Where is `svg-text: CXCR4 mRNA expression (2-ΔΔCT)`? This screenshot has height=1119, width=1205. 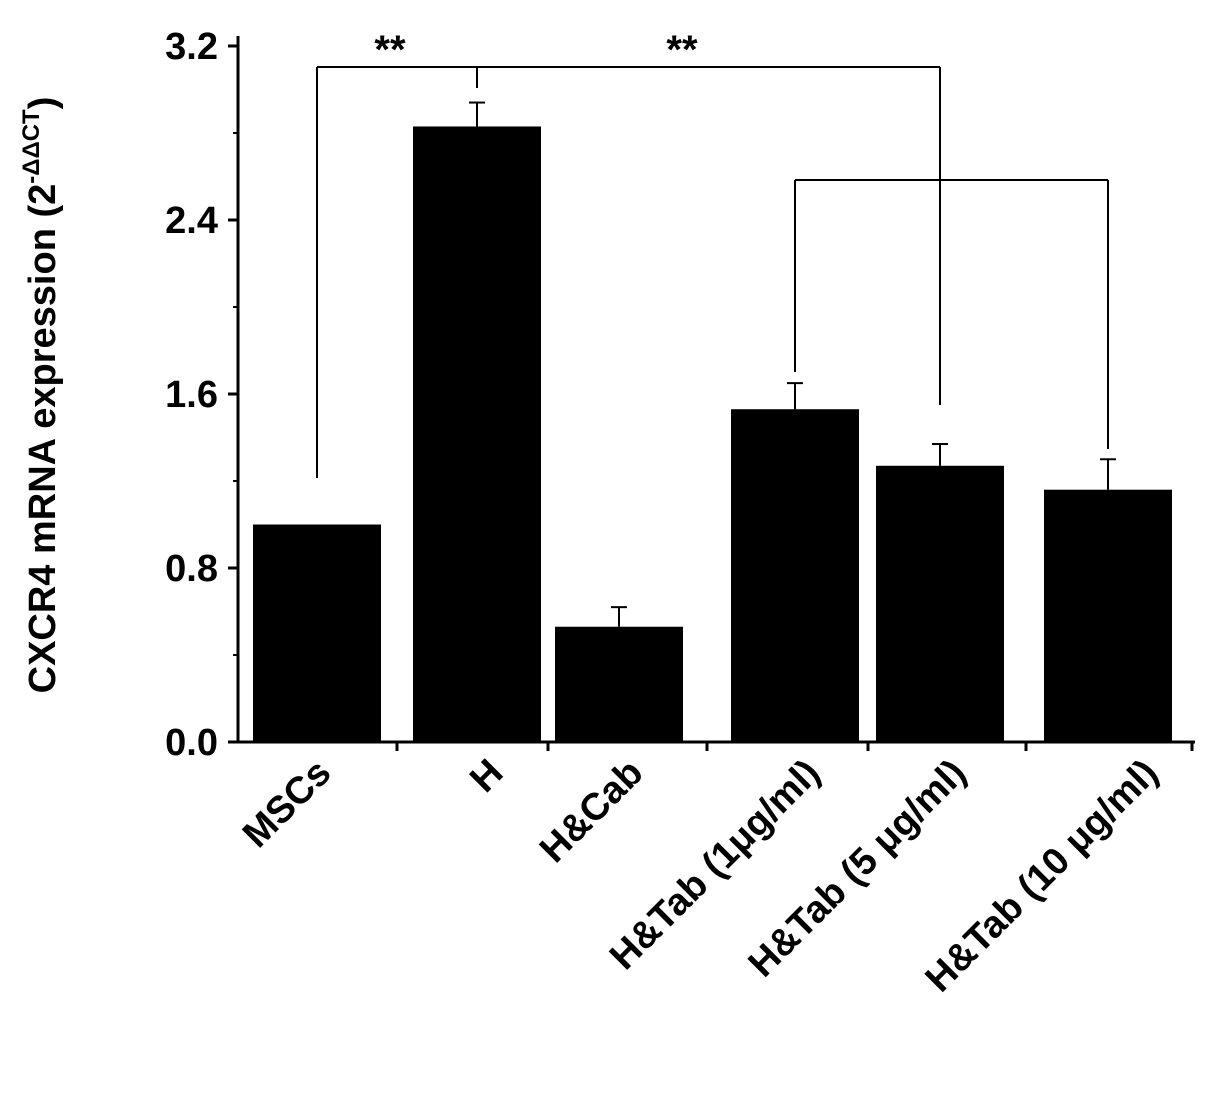 svg-text: CXCR4 mRNA expression (2-ΔΔCT) is located at coordinates (41, 395).